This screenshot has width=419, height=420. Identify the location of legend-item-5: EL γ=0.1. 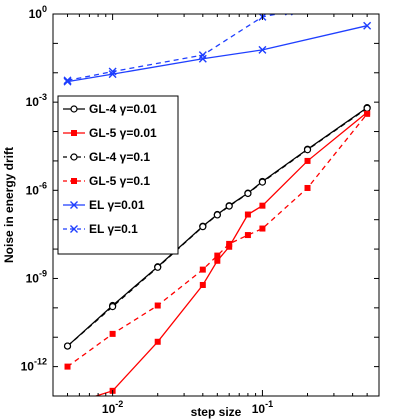
(100, 229).